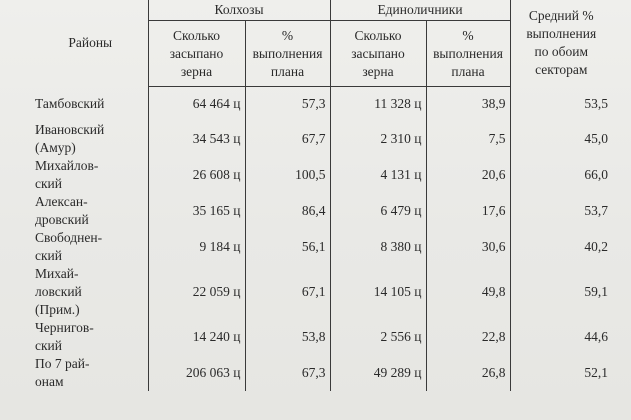  I want to click on individual-pct-cell: 7,5, so click(467, 138).